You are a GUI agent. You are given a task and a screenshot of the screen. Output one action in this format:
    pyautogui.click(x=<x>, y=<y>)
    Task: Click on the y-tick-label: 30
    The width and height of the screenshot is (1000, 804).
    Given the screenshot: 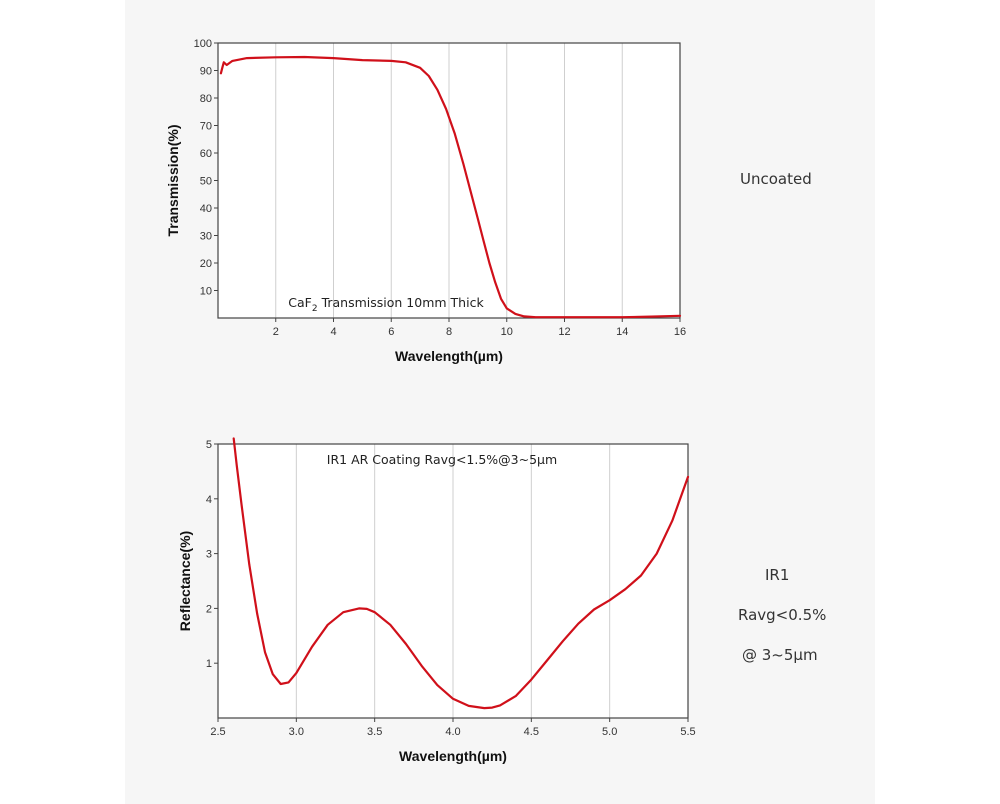 What is the action you would take?
    pyautogui.click(x=206, y=237)
    